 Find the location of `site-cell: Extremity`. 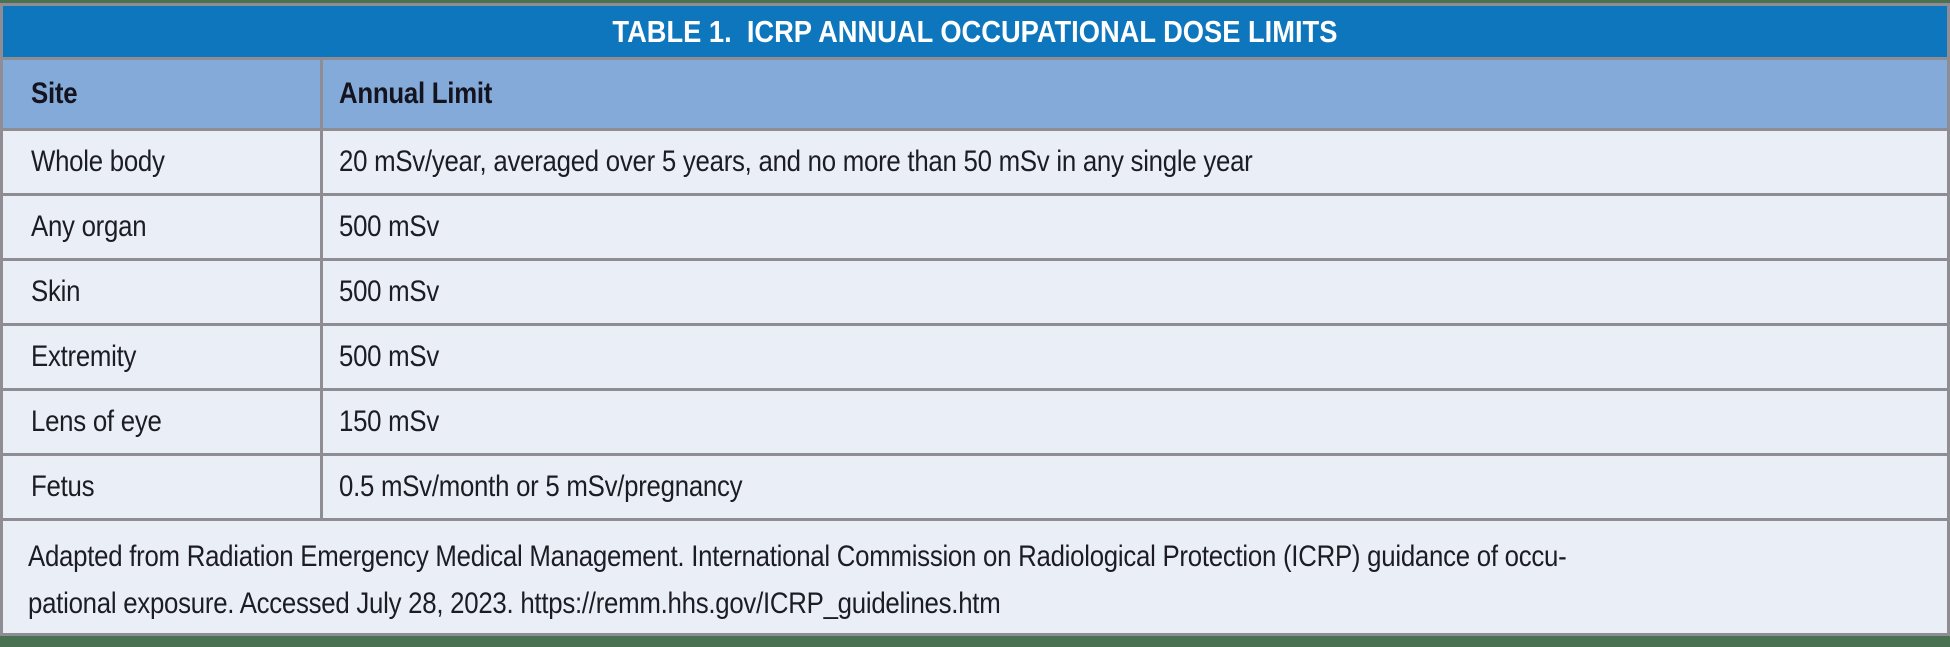

site-cell: Extremity is located at coordinates (163, 357).